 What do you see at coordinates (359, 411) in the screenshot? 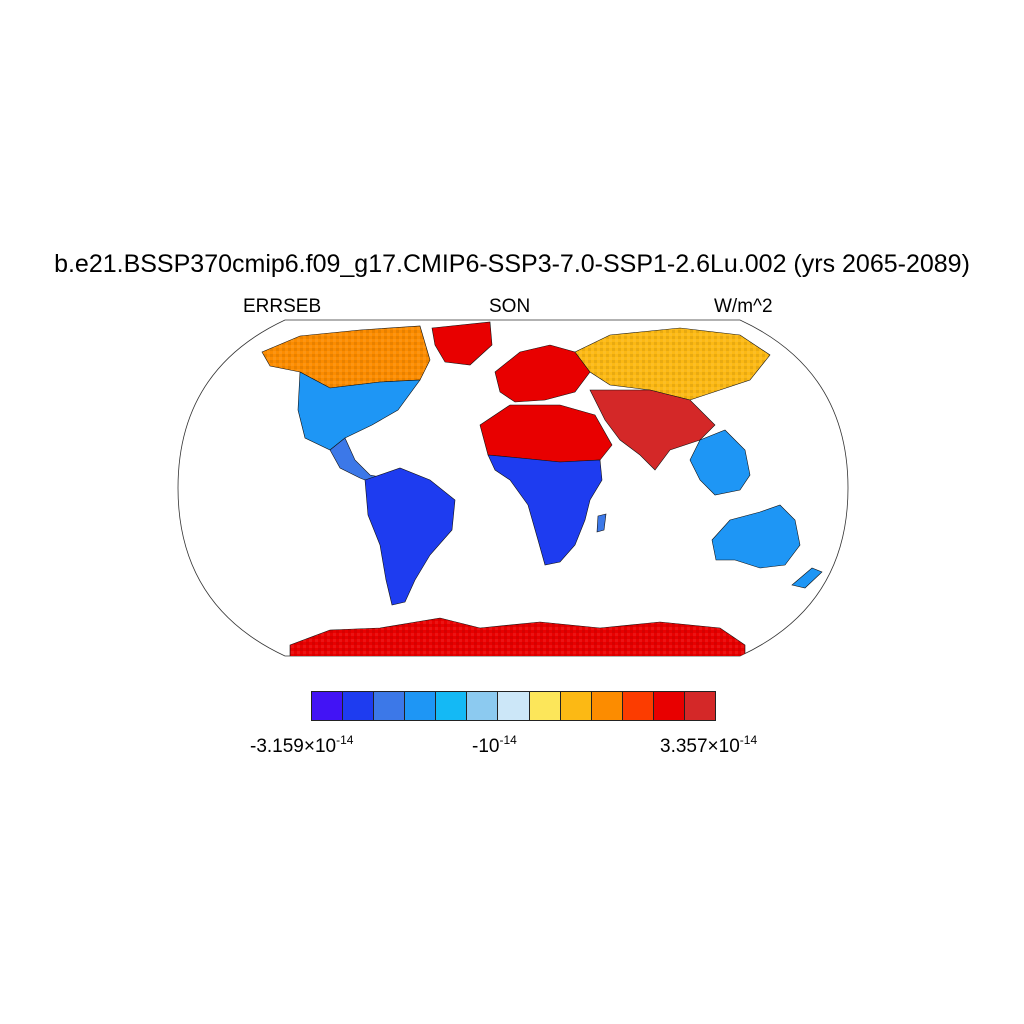
I see `region-north-america-south` at bounding box center [359, 411].